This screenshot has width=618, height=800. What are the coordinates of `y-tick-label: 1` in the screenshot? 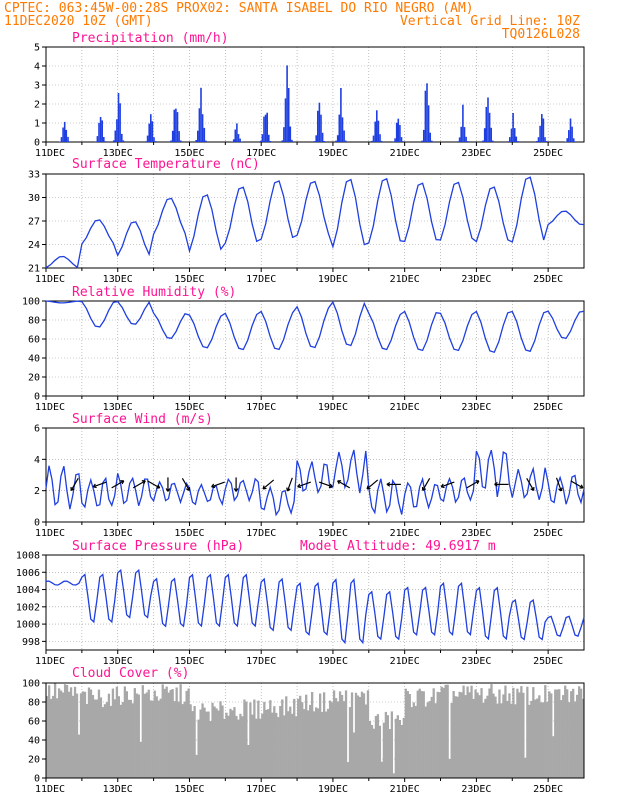 It's located at (37, 124).